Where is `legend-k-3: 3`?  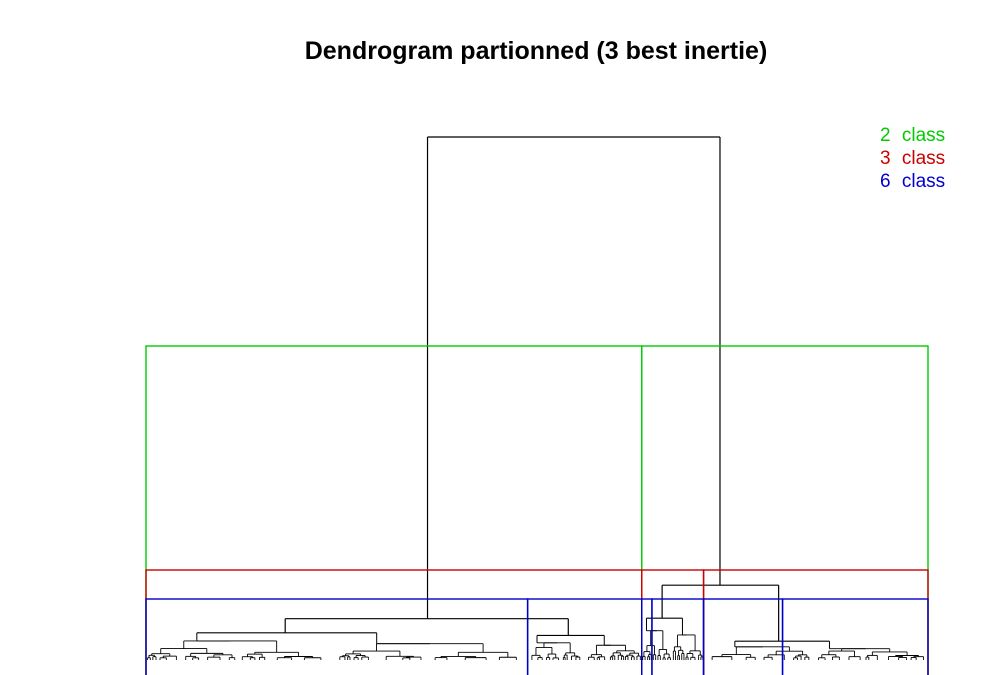
legend-k-3: 3 is located at coordinates (885, 158).